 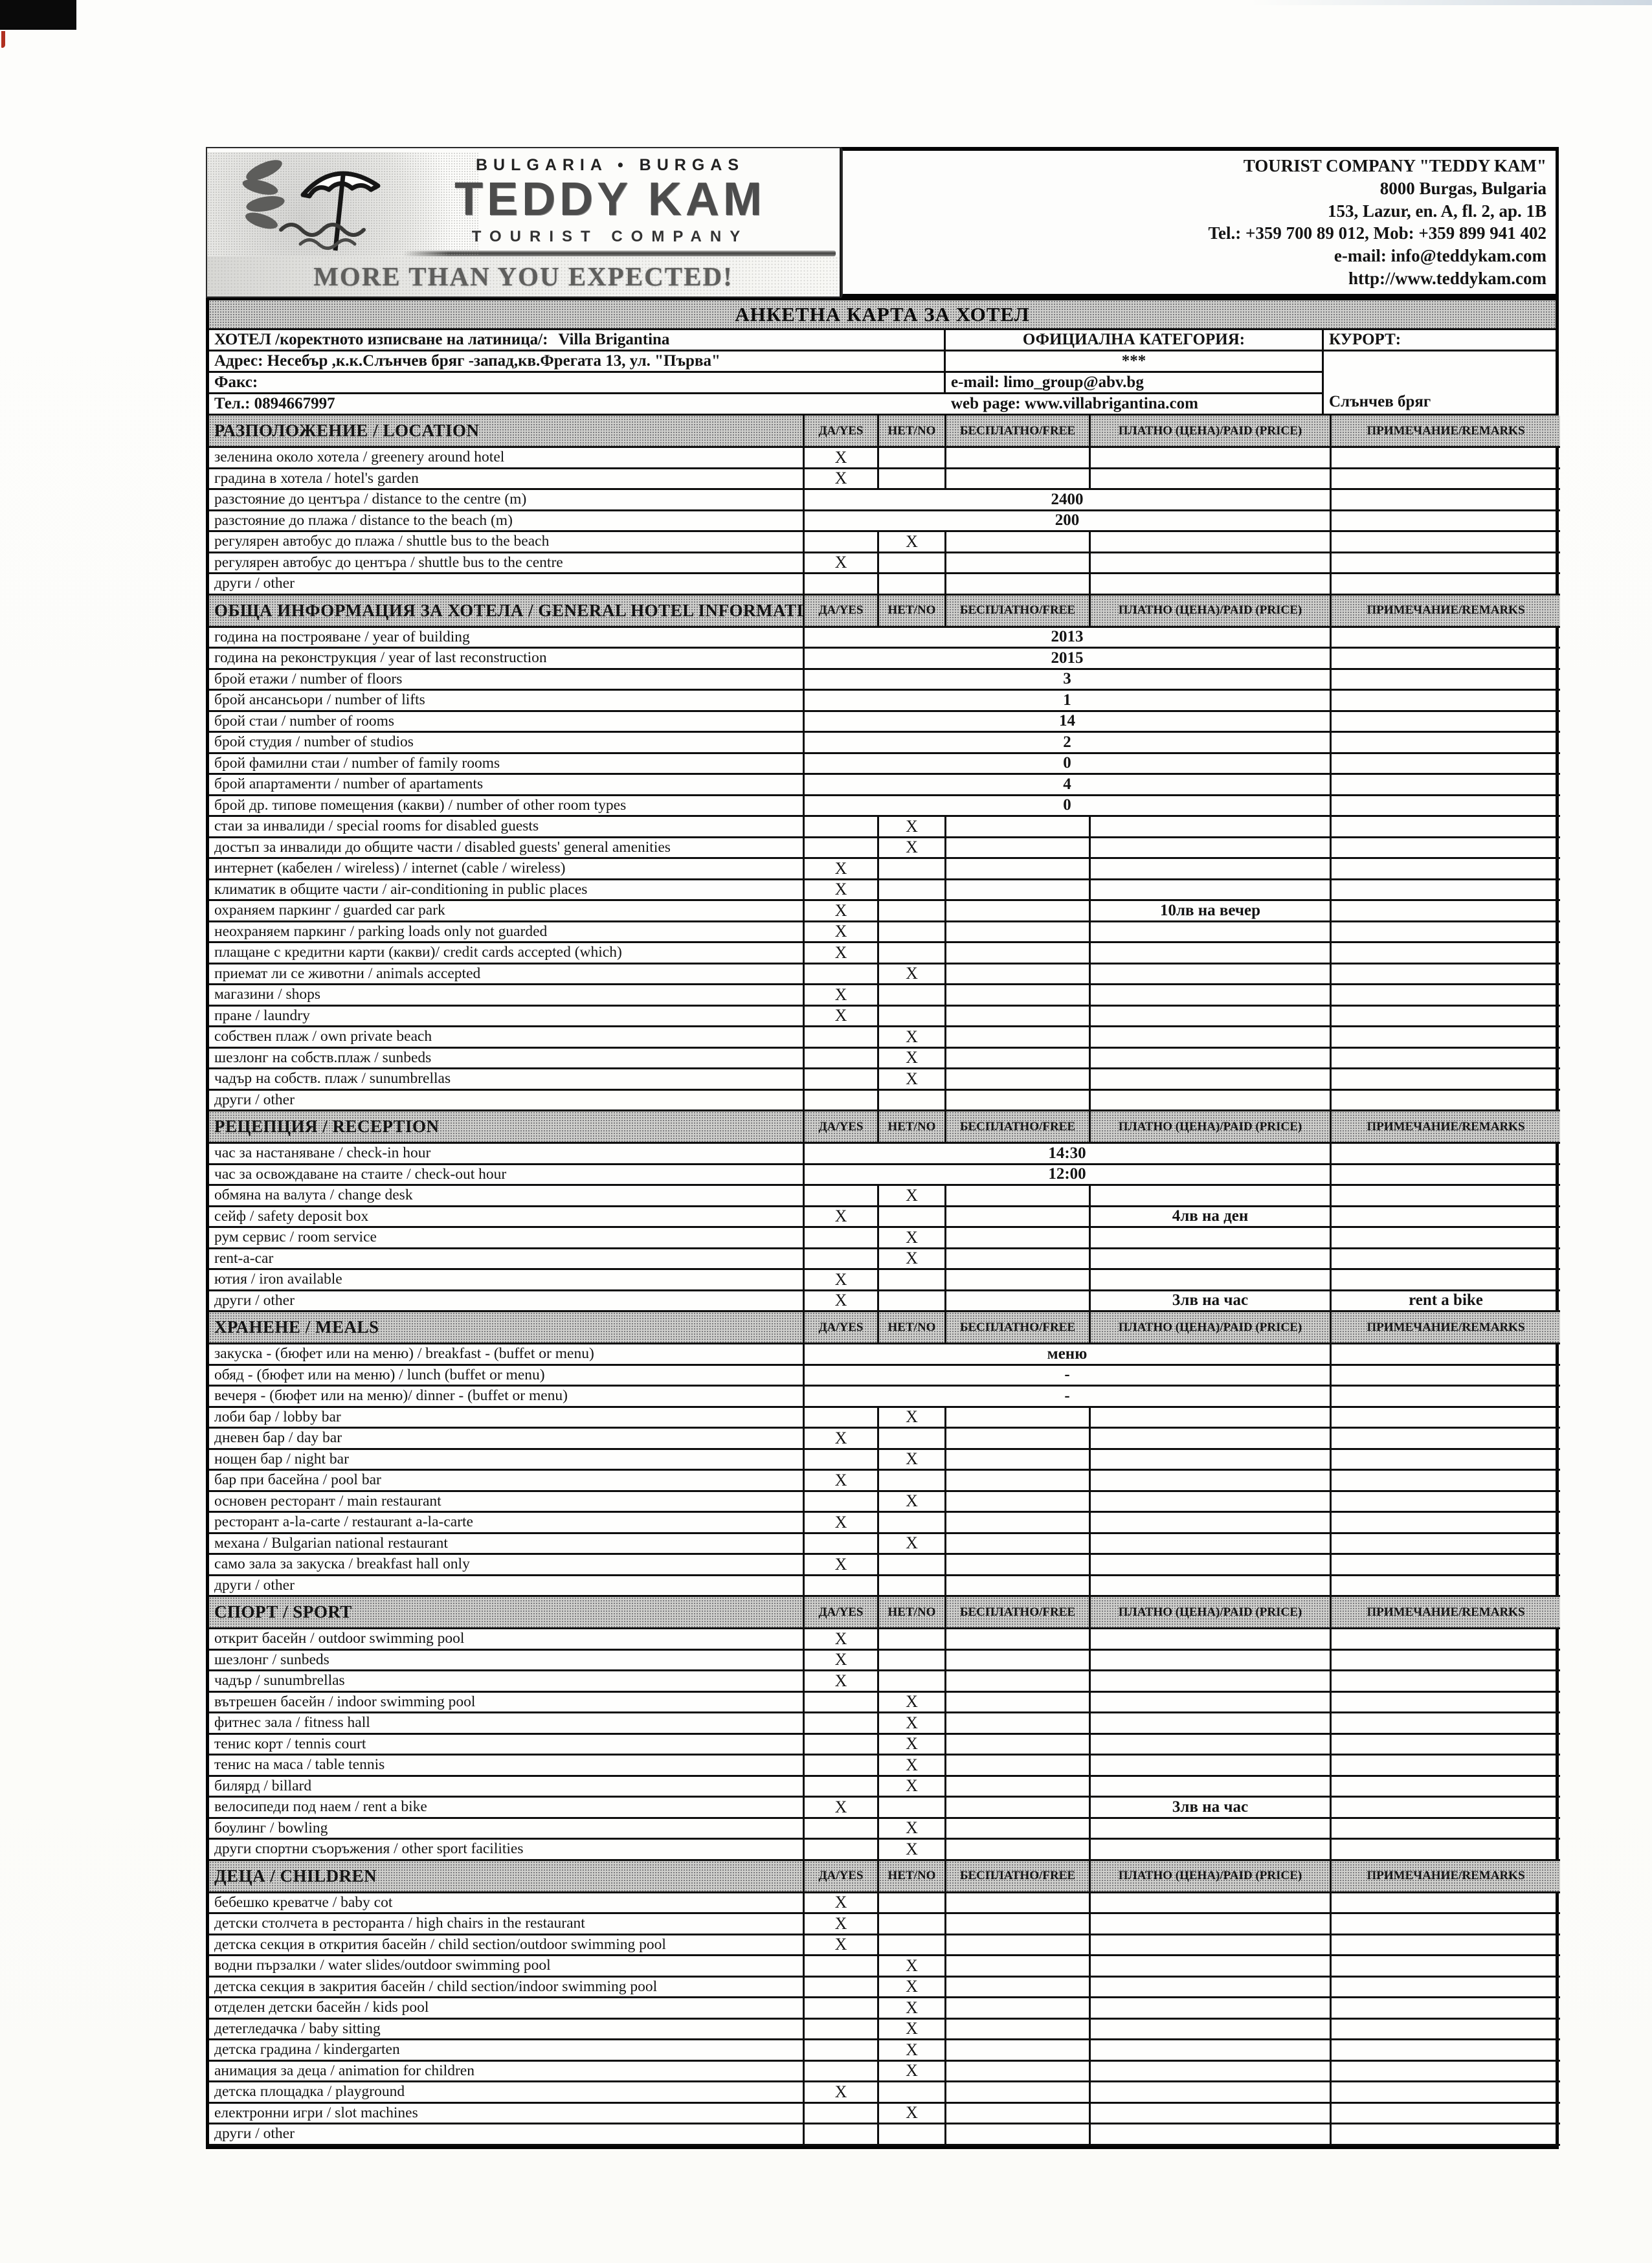 I want to click on table-row: тенис корт / tennis court X, so click(x=884, y=1745).